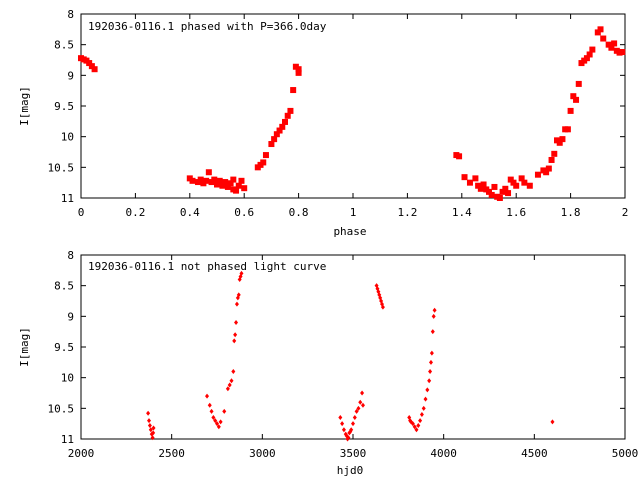 The width and height of the screenshot is (640, 480). What do you see at coordinates (70, 316) in the screenshot?
I see `unphased-y-tick-label: 9` at bounding box center [70, 316].